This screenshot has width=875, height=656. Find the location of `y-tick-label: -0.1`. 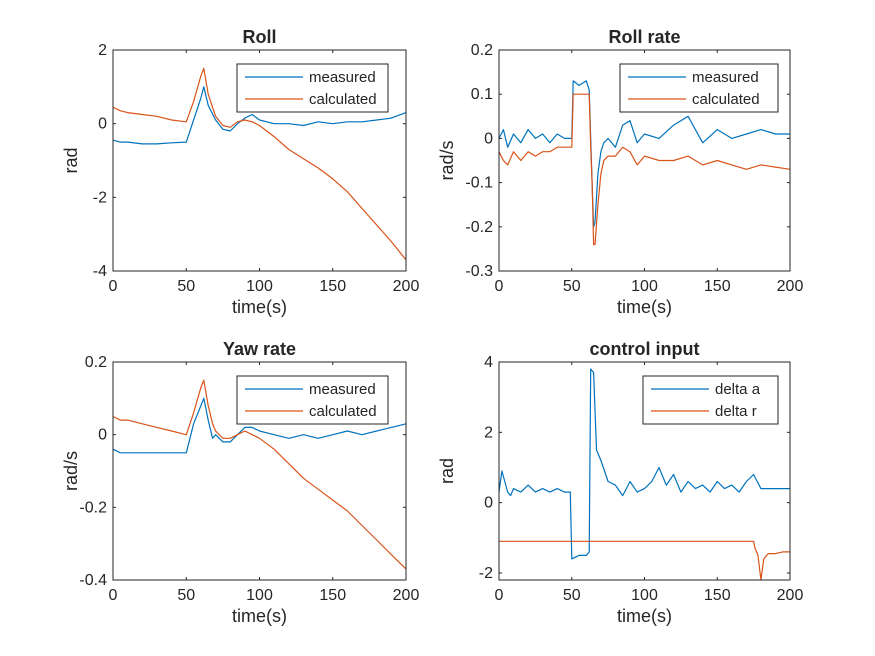

y-tick-label: -0.1 is located at coordinates (479, 183).